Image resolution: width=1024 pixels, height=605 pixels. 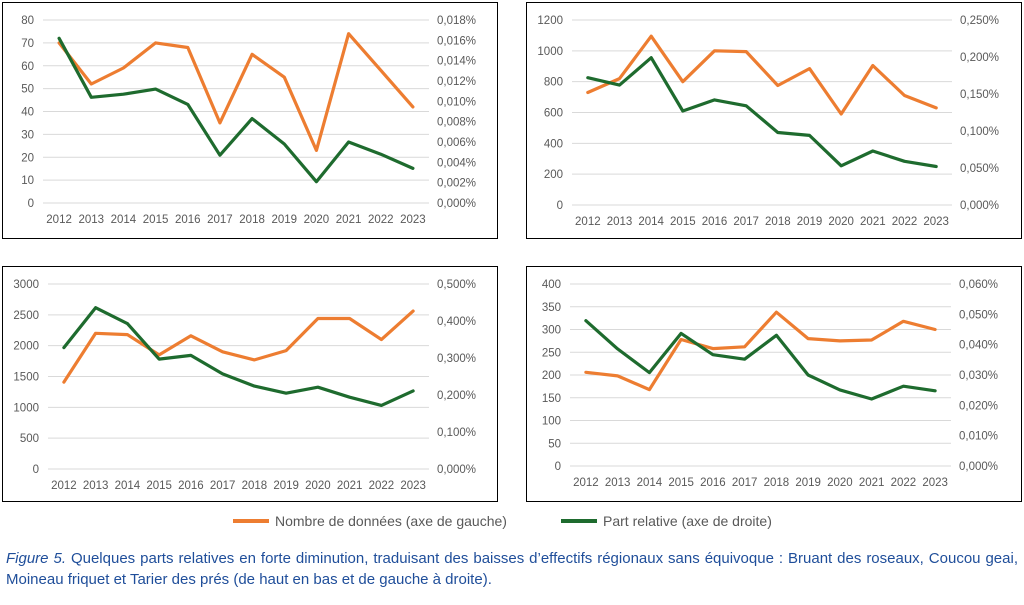 What do you see at coordinates (251, 521) in the screenshot?
I see `legend-swatch-orange` at bounding box center [251, 521].